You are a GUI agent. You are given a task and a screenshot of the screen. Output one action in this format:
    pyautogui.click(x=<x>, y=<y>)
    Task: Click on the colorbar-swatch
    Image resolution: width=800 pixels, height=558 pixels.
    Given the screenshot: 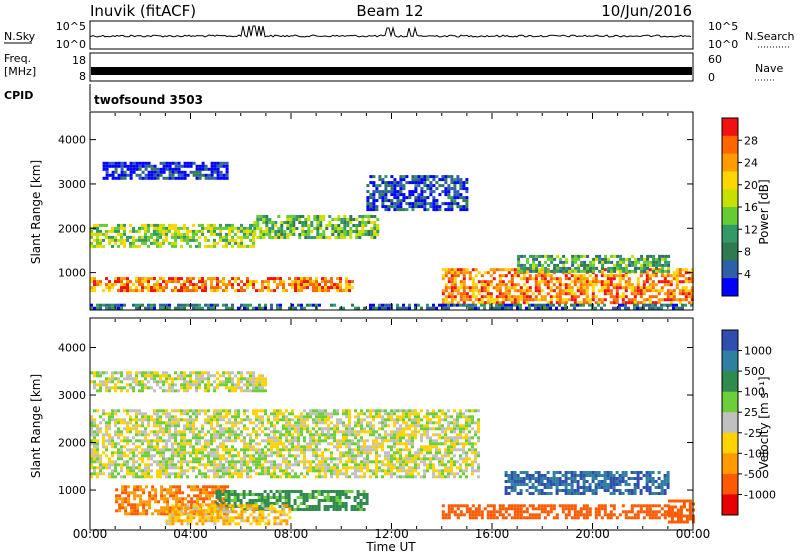 What is the action you would take?
    pyautogui.click(x=730, y=180)
    